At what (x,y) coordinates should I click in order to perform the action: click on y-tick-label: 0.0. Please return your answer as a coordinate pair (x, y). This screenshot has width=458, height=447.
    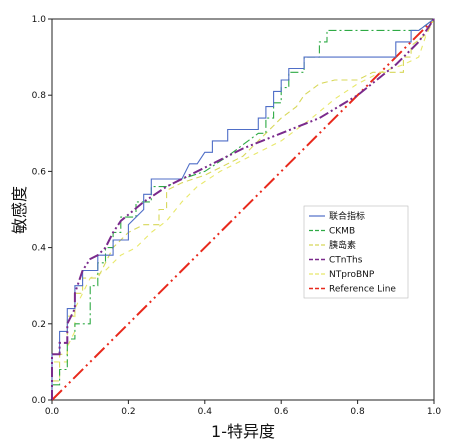
    Looking at the image, I should click on (39, 401).